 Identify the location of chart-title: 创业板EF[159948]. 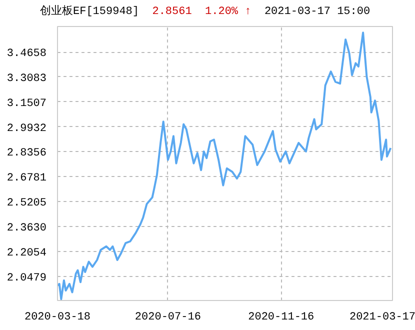
(90, 12).